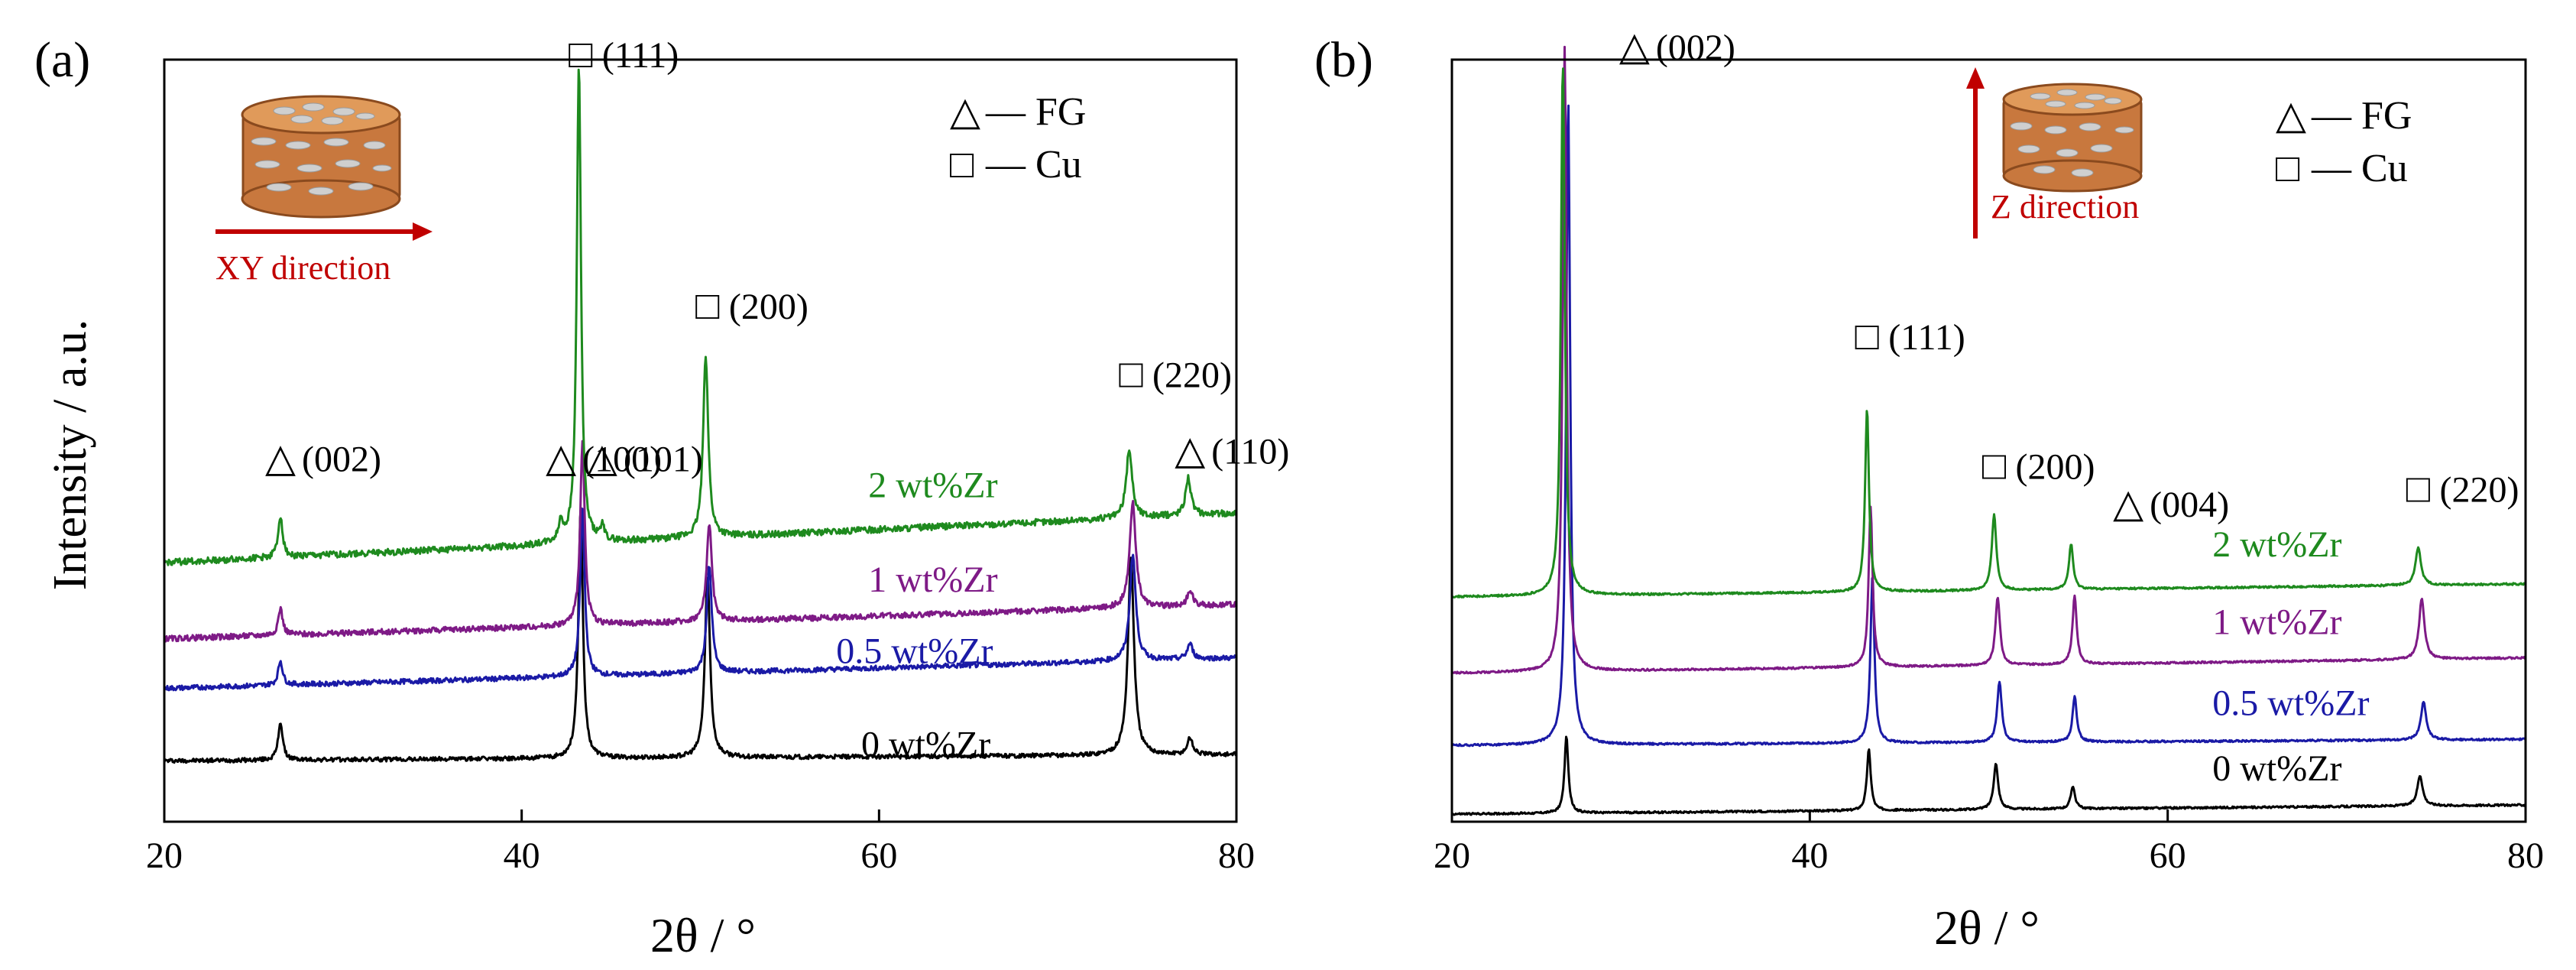  I want to click on peak-annotation: △ (101), so click(645, 458).